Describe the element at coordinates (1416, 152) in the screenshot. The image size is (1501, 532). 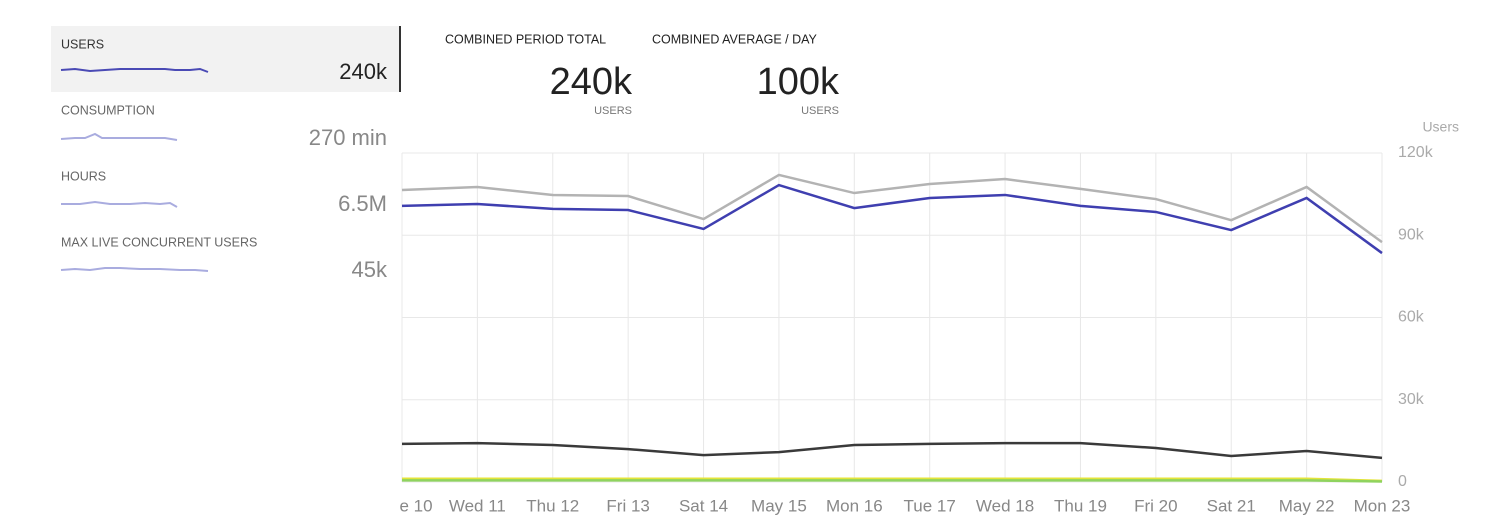
I see `y-tick-label: 120k` at that location.